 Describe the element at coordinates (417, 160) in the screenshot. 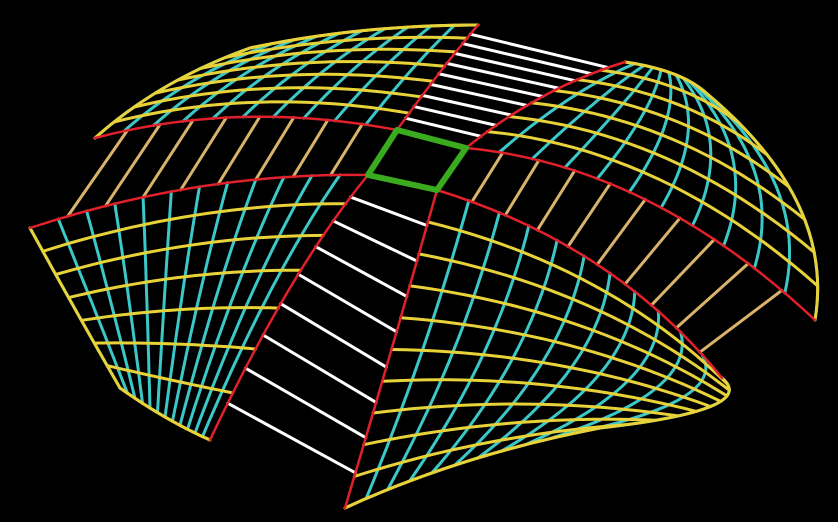

I see `central-frame` at that location.